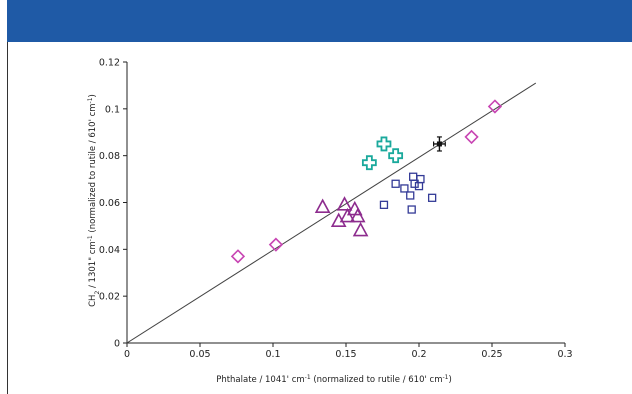 This screenshot has height=394, width=632. Describe the element at coordinates (109, 297) in the screenshot. I see `y-tick-label: 0.02` at that location.